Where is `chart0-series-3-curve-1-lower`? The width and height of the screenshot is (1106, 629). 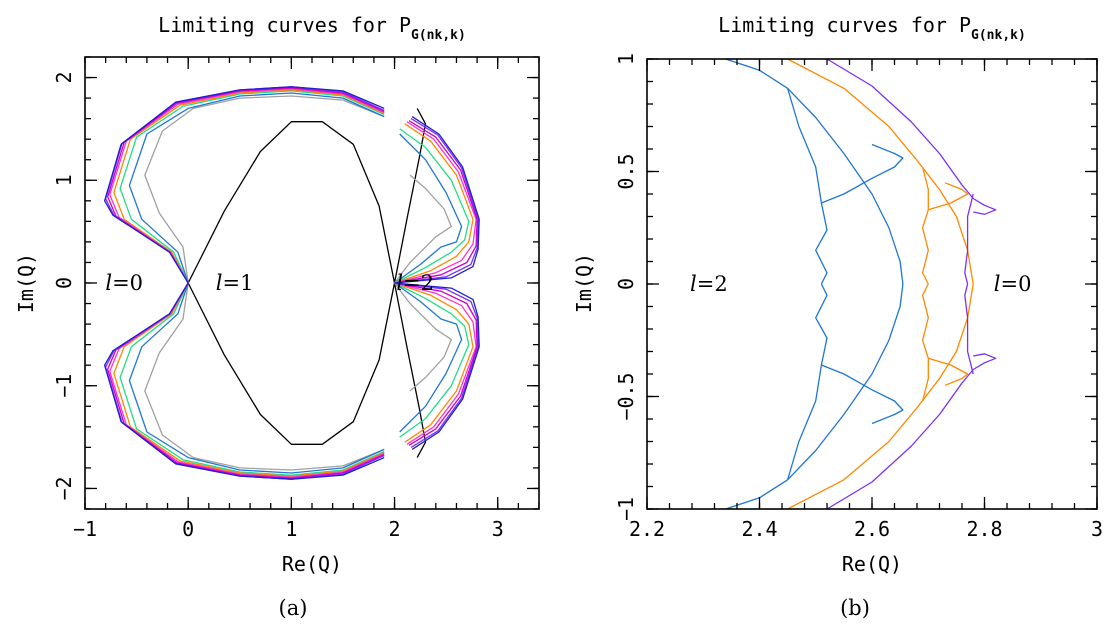
chart0-series-3-curve-1-lower is located at coordinates (432, 360).